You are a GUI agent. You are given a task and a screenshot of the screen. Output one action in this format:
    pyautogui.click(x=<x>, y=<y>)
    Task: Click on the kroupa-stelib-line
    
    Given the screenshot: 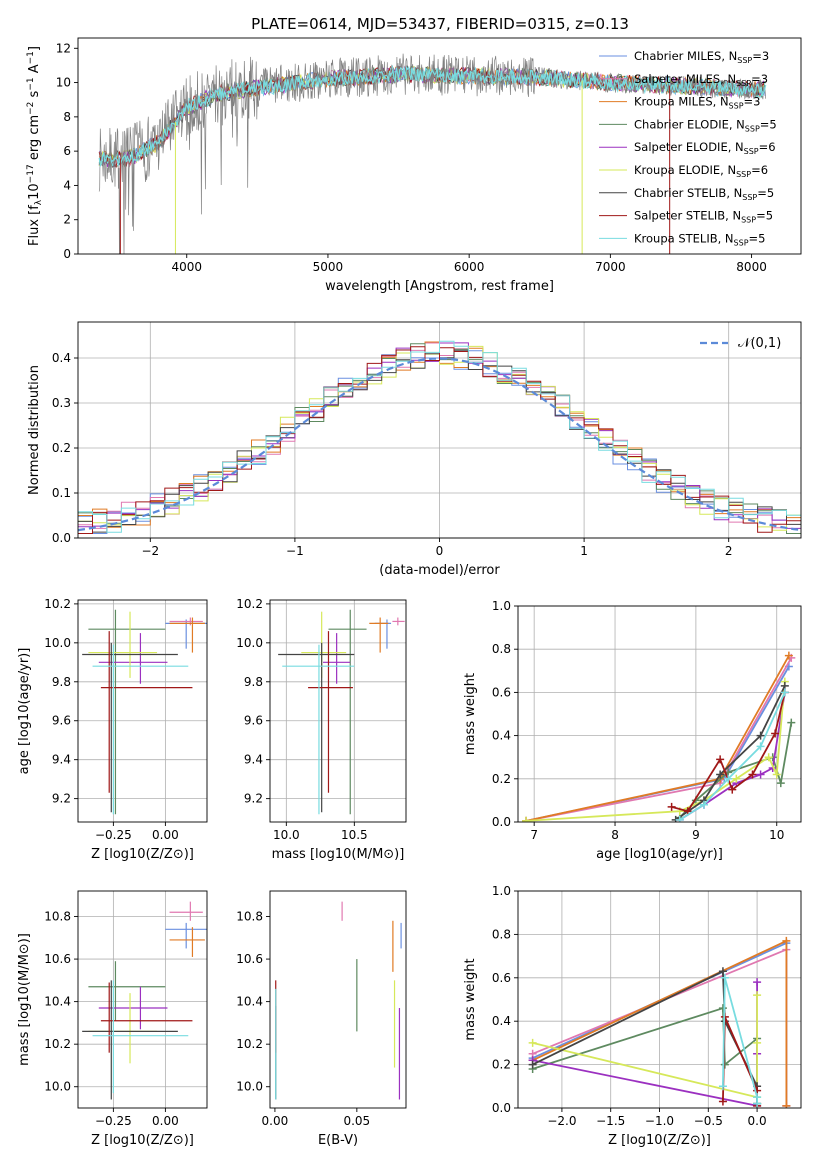 What is the action you would take?
    pyautogui.click(x=432, y=116)
    